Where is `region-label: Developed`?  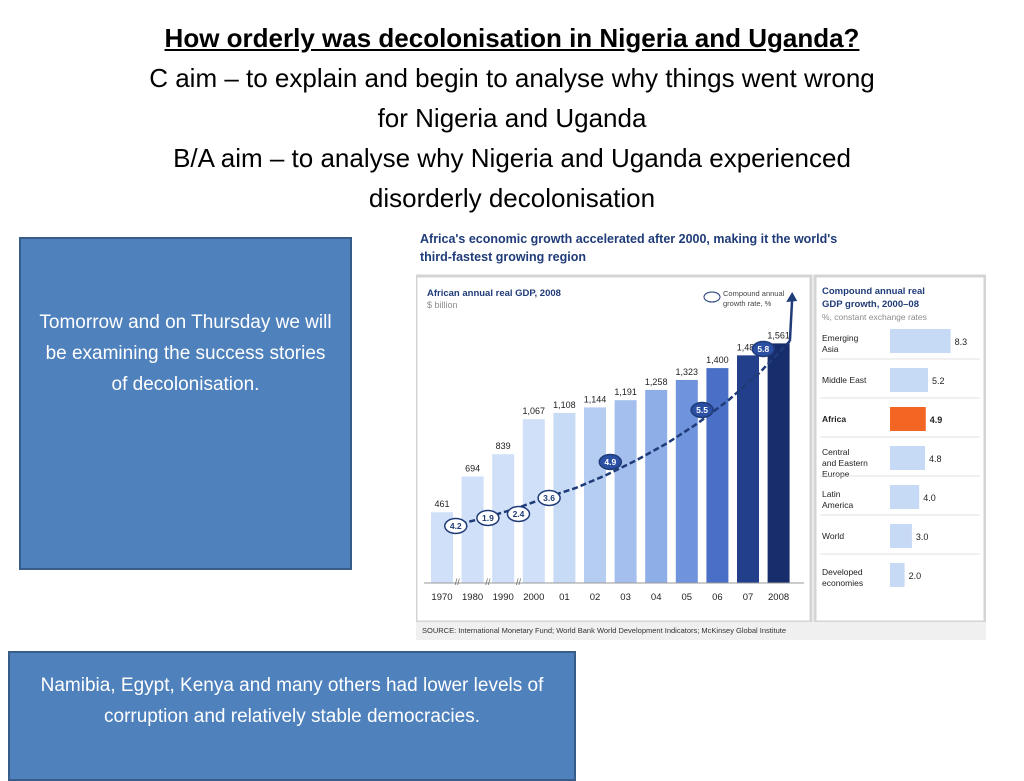
region-label: Developed is located at coordinates (842, 572).